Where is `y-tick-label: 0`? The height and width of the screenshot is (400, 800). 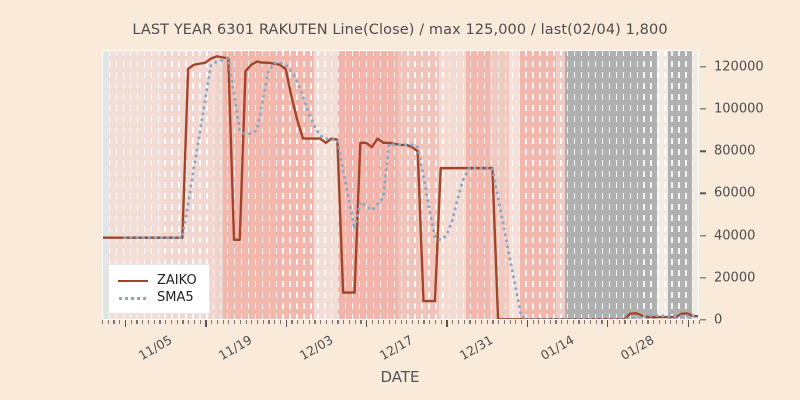 y-tick-label: 0 is located at coordinates (718, 320).